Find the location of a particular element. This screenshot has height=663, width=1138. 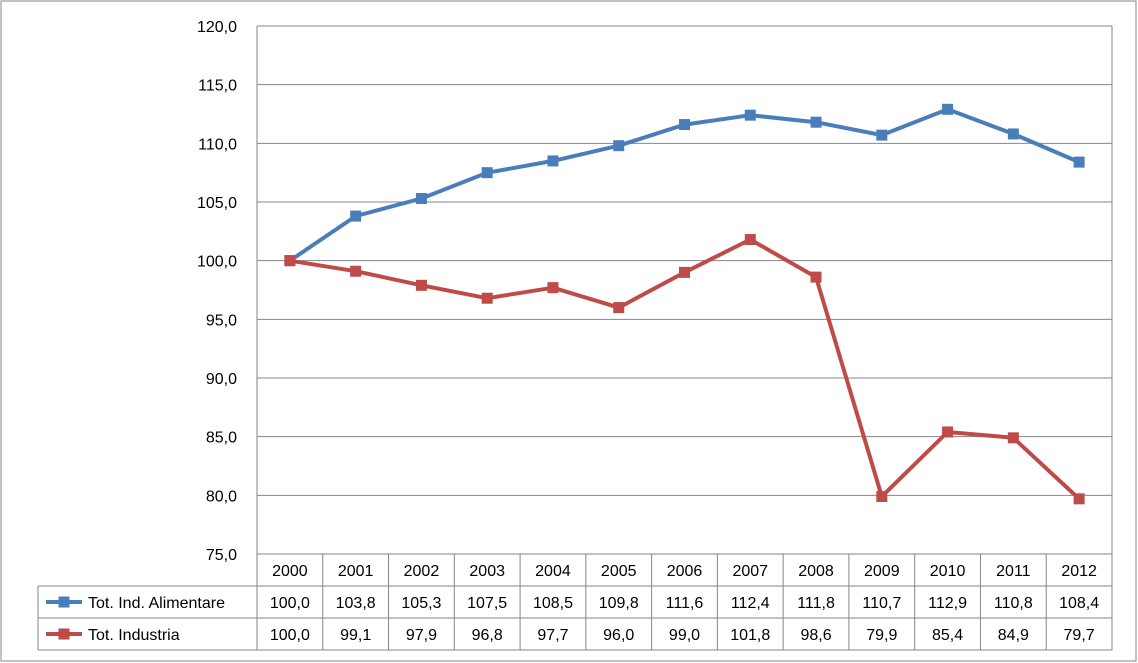

data-label: 108,4 is located at coordinates (1079, 603).